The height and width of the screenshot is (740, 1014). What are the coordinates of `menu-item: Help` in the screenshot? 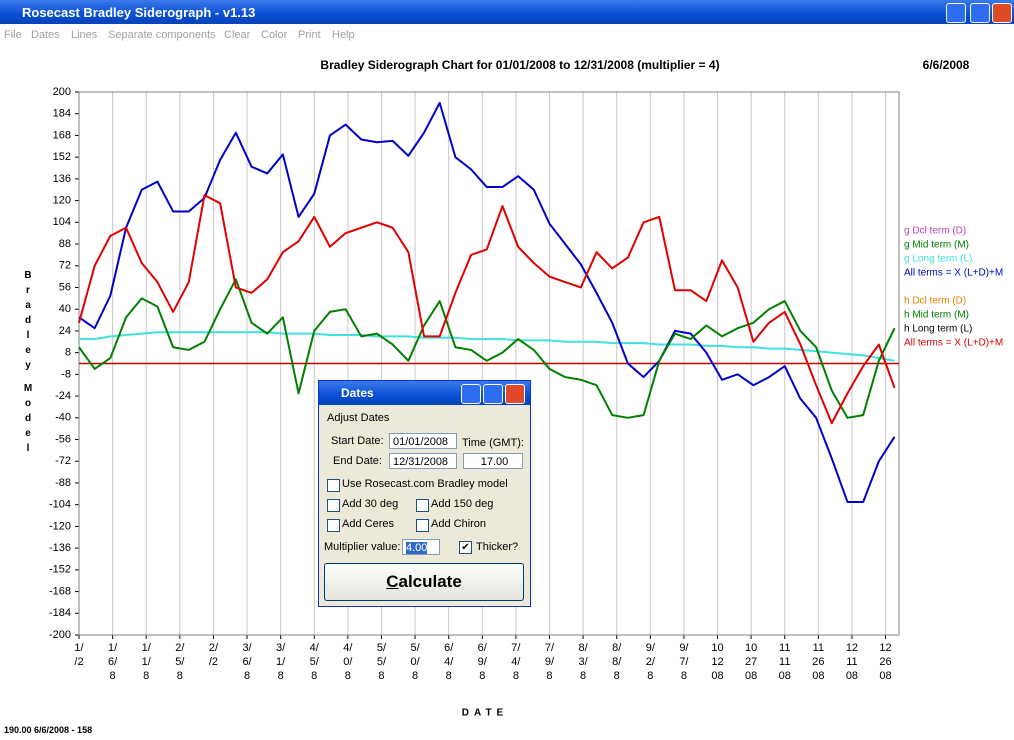 It's located at (343, 35).